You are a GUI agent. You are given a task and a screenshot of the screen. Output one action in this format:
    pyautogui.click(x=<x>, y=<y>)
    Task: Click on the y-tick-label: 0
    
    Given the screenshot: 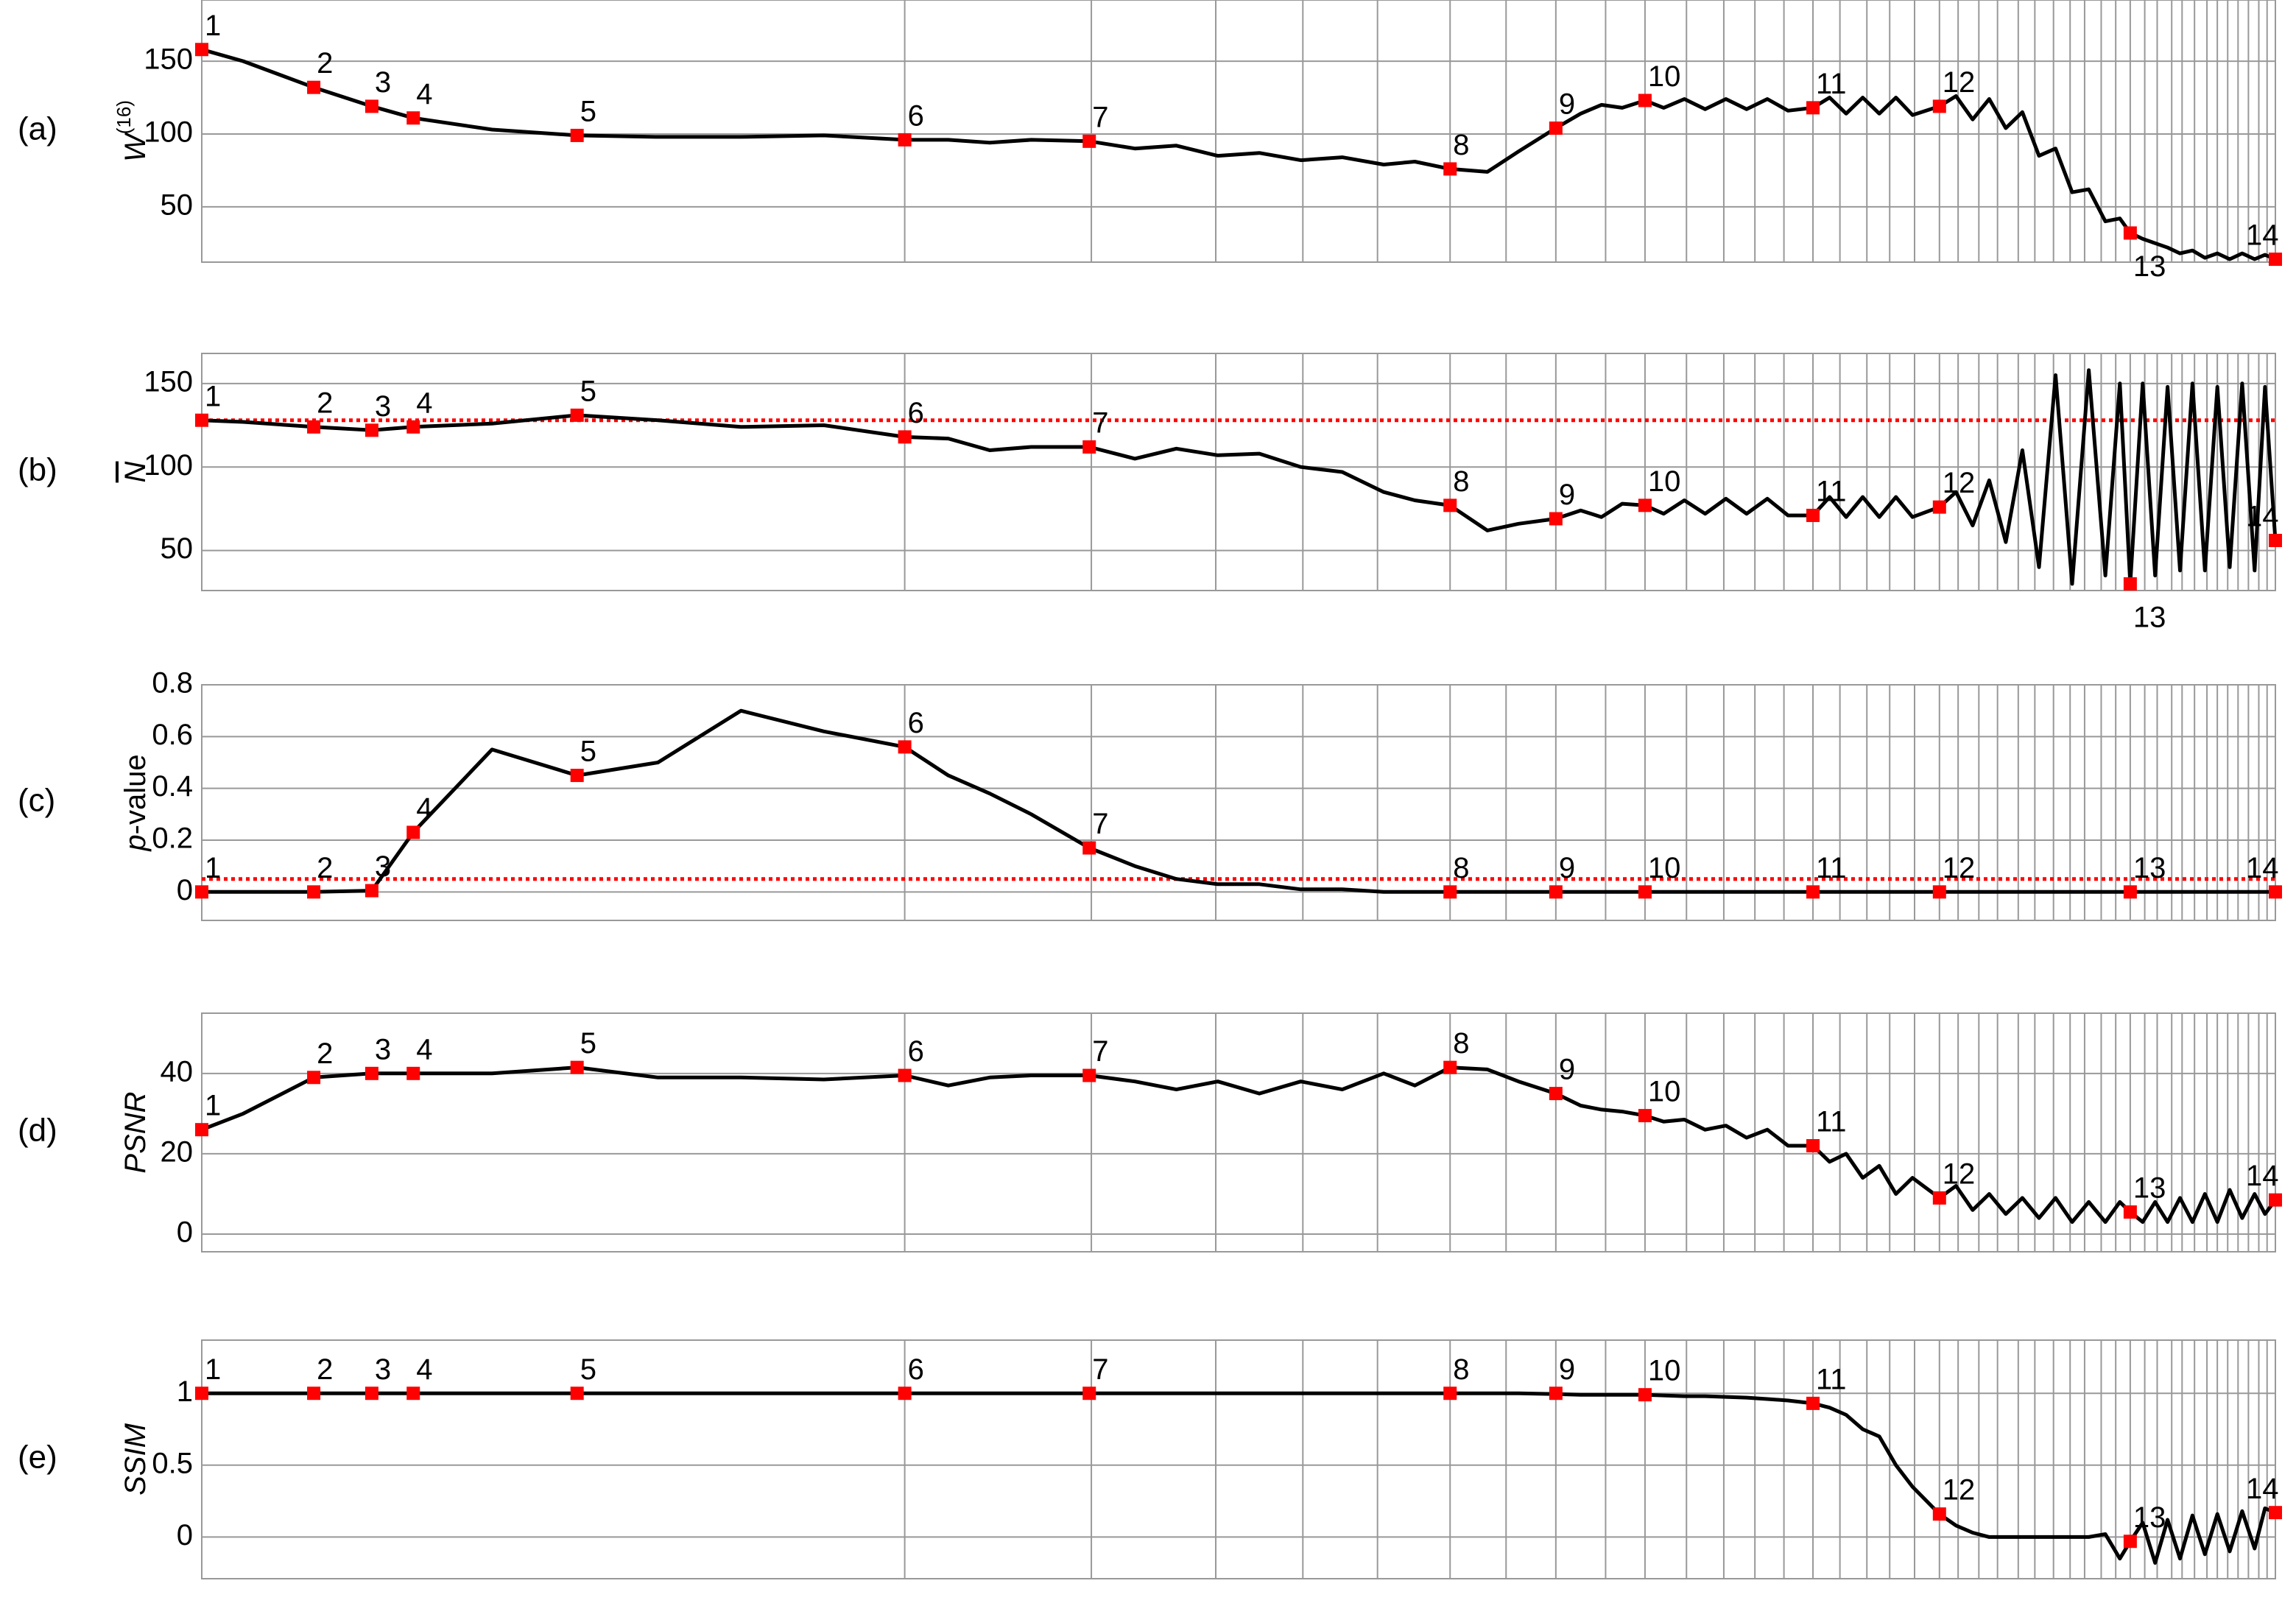 What is the action you would take?
    pyautogui.click(x=185, y=890)
    